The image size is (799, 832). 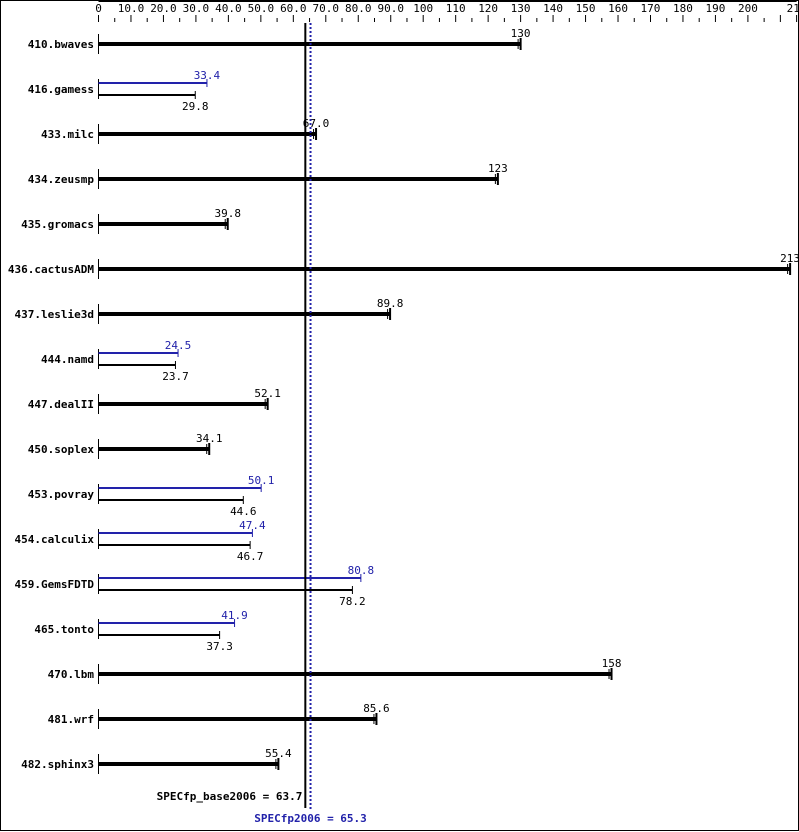 I want to click on data-label-peak: 33.4, so click(x=207, y=75).